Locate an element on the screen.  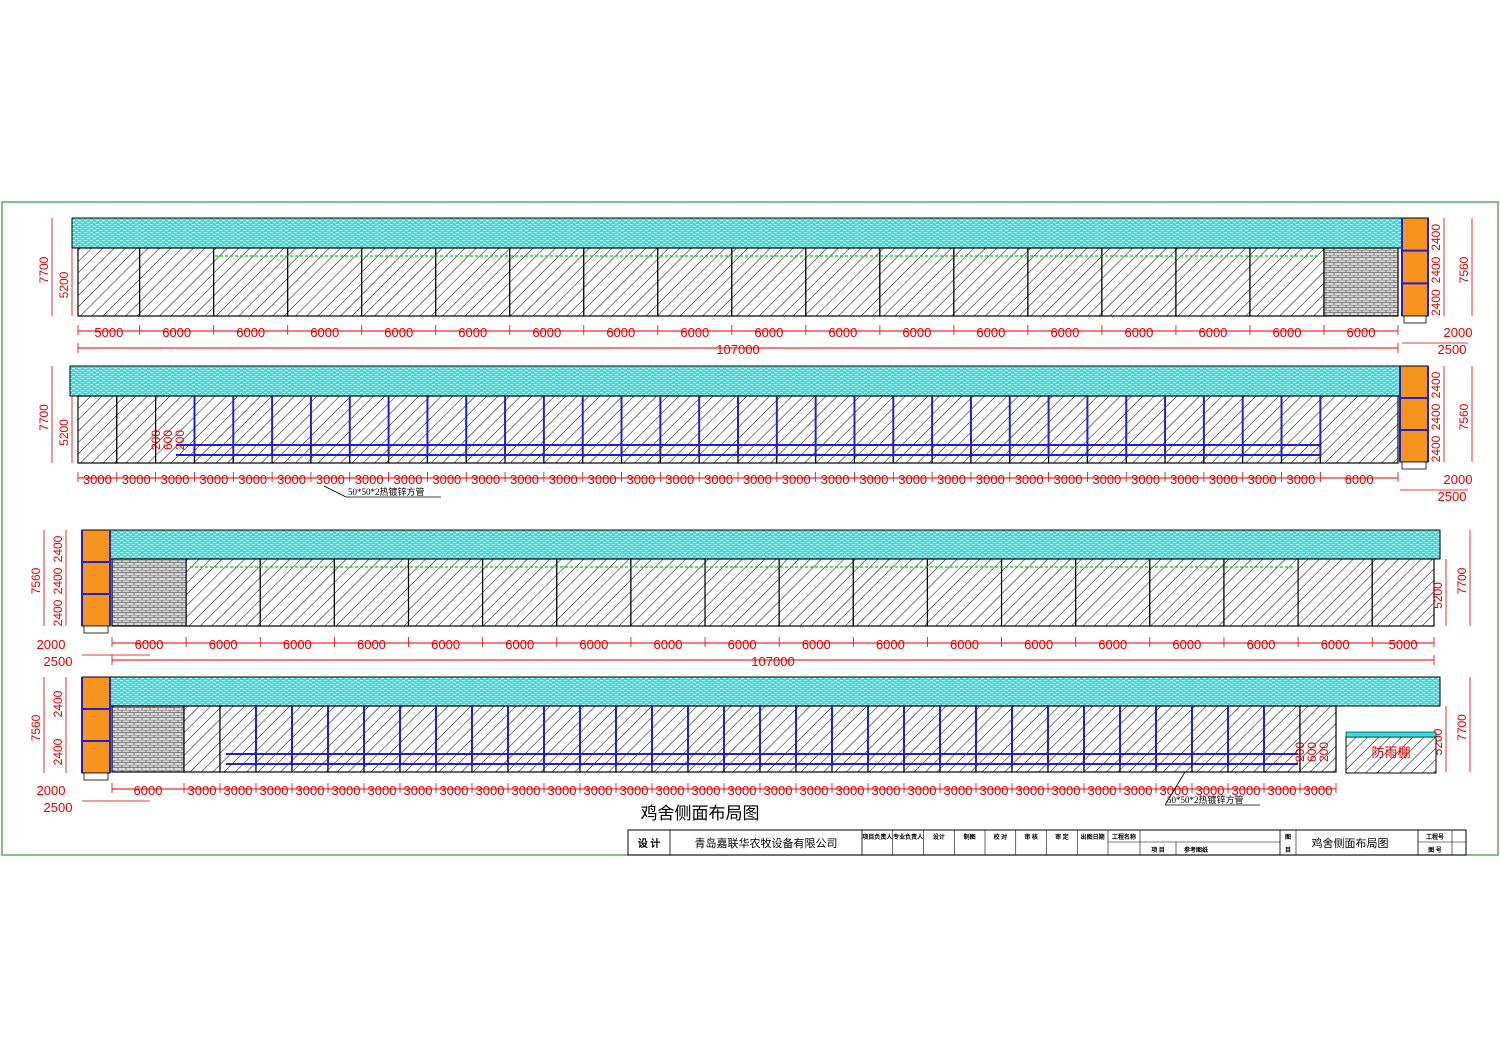
small-dimension-label: 600 is located at coordinates (1312, 752).